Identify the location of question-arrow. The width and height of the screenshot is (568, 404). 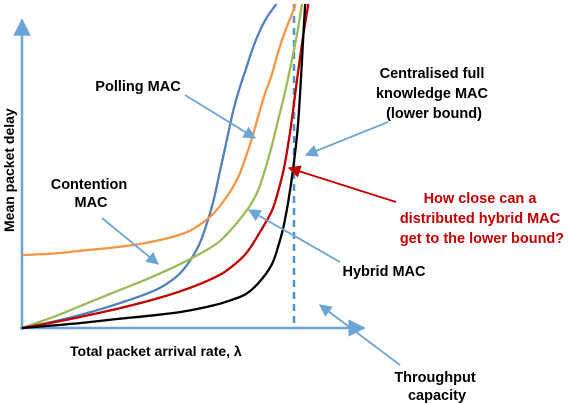
(342, 184).